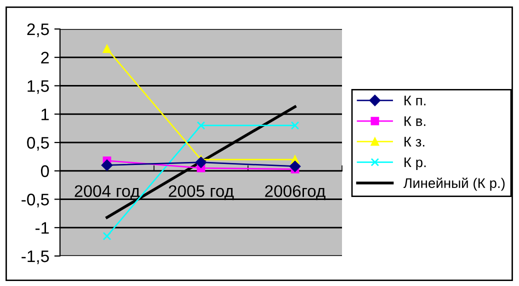 The height and width of the screenshot is (286, 519). I want to click on y-tick-label: 1,5, so click(38, 87).